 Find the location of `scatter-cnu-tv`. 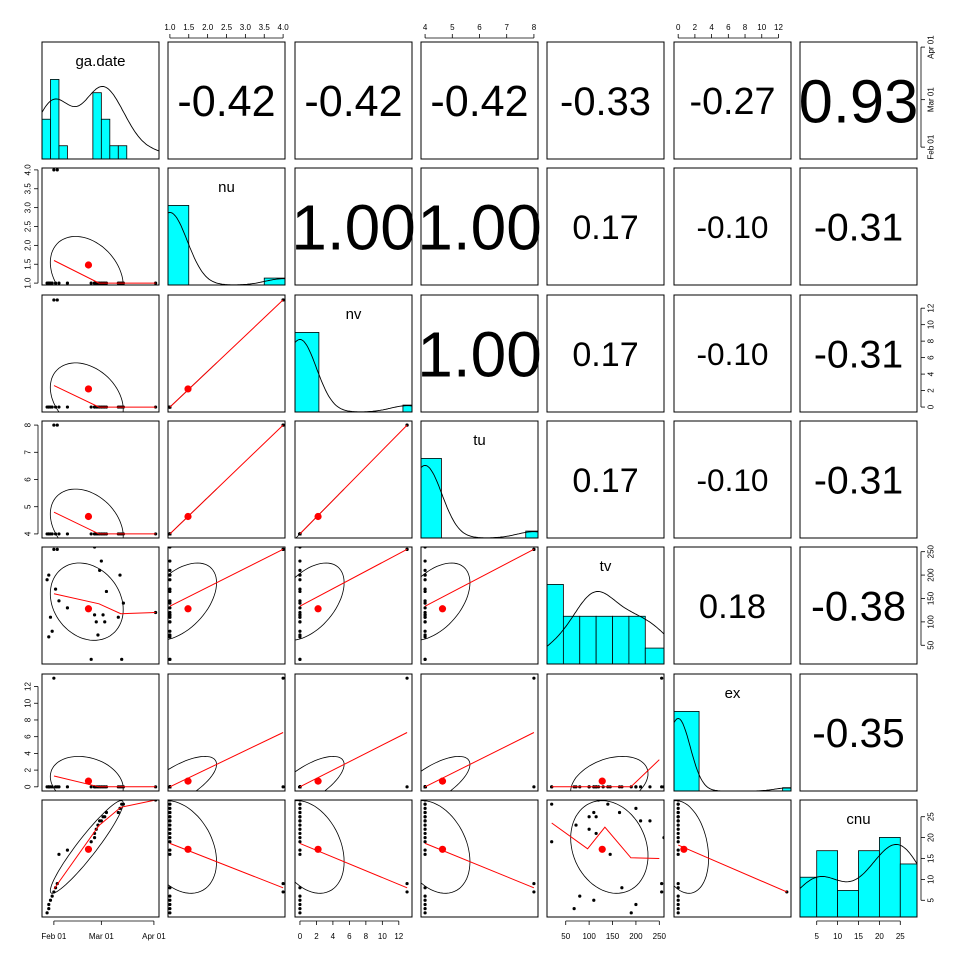

scatter-cnu-tv is located at coordinates (607, 857).